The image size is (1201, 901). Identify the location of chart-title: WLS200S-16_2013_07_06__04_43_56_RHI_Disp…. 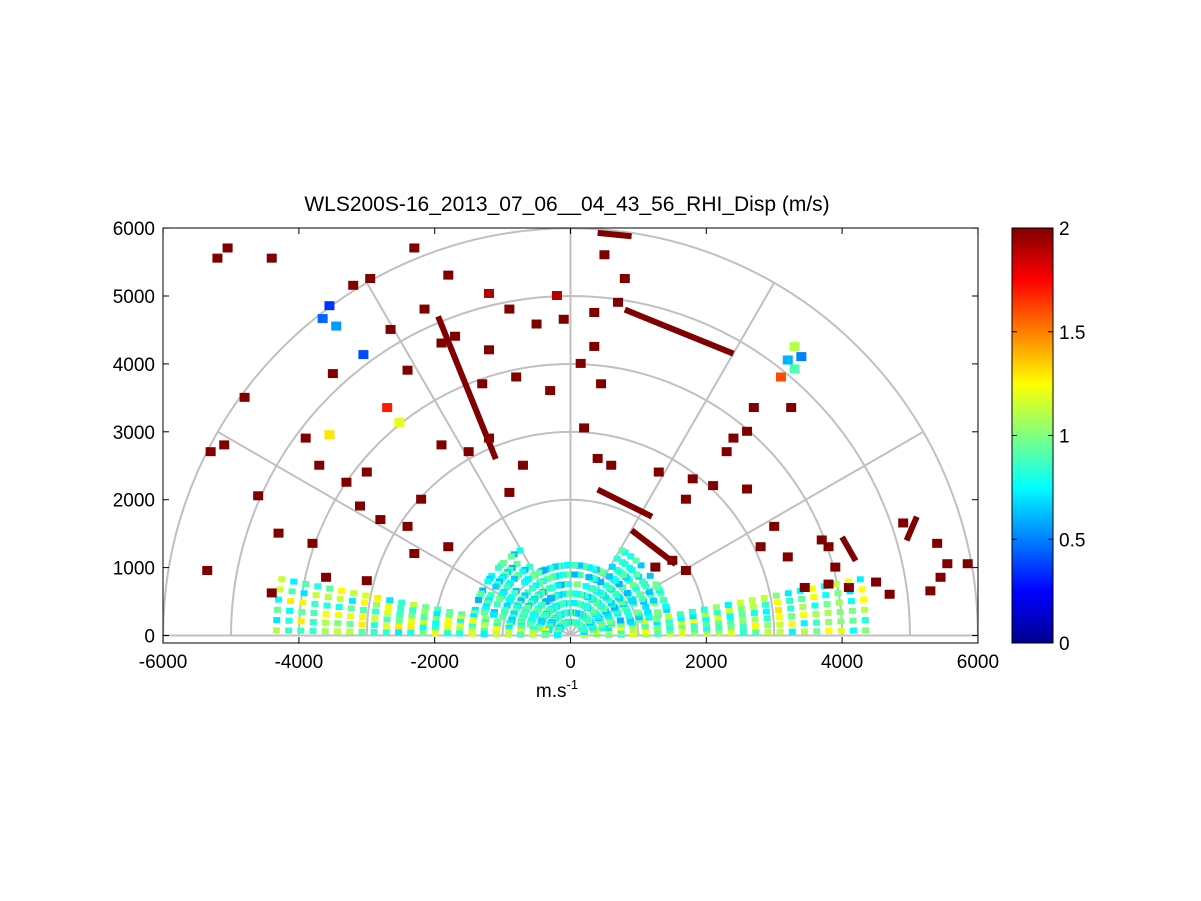
(566, 204).